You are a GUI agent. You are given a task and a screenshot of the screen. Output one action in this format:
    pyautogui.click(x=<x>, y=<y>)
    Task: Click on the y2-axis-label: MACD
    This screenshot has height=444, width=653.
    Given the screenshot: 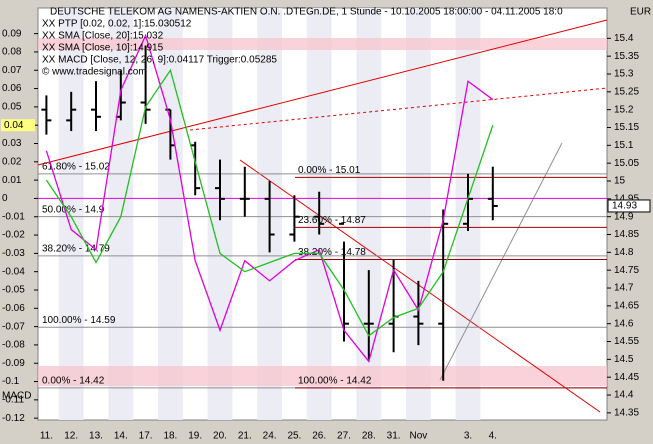 What is the action you would take?
    pyautogui.click(x=16, y=396)
    